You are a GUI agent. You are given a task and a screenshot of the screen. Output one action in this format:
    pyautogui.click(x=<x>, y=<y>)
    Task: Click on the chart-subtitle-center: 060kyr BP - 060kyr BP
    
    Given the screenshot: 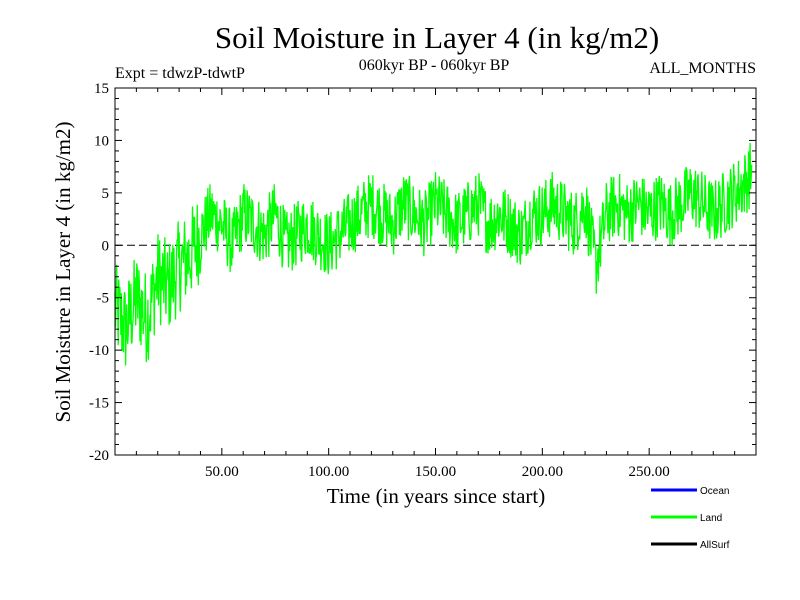 What is the action you would take?
    pyautogui.click(x=434, y=65)
    